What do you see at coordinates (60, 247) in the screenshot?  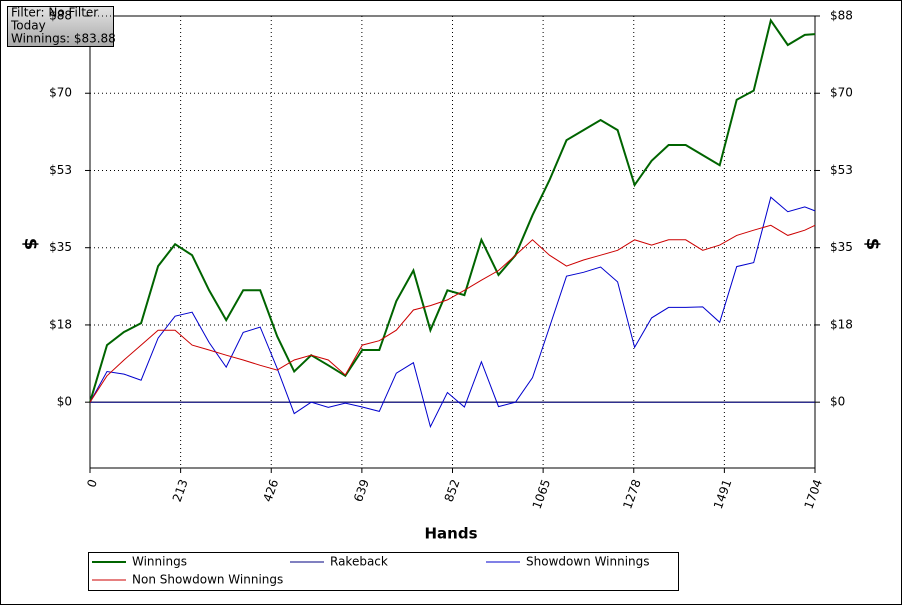 I see `y-tick-label: $35` at bounding box center [60, 247].